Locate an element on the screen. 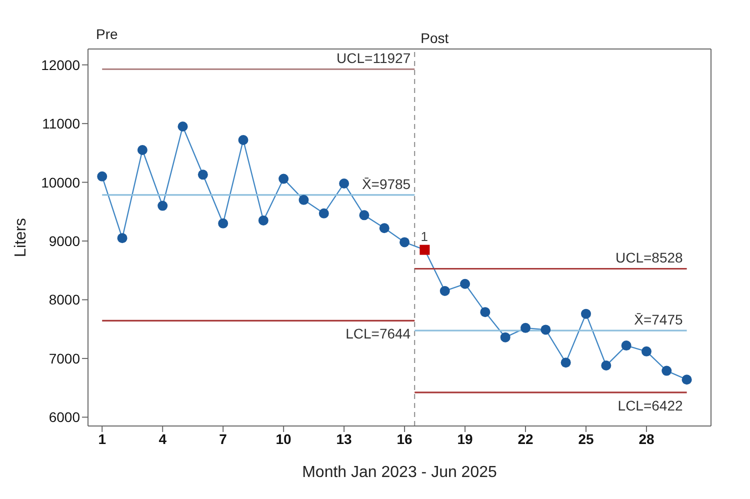  y-tick-label: 9000 is located at coordinates (64, 240).